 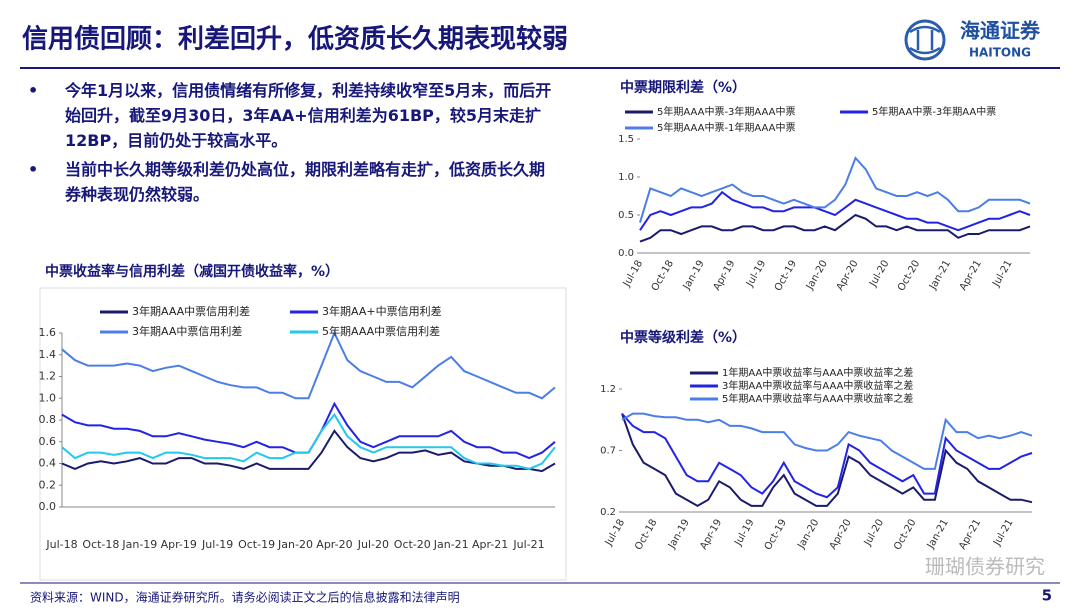 I want to click on y-tick-label: 0.5, so click(x=626, y=215).